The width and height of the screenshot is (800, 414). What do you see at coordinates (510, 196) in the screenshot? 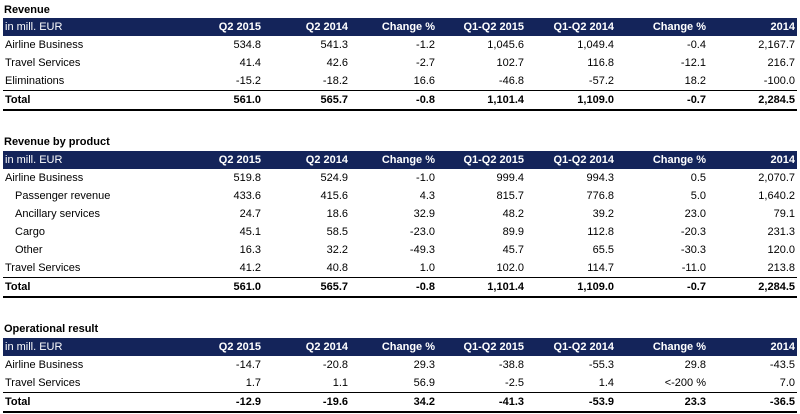
I see `table-cell: 815.7` at bounding box center [510, 196].